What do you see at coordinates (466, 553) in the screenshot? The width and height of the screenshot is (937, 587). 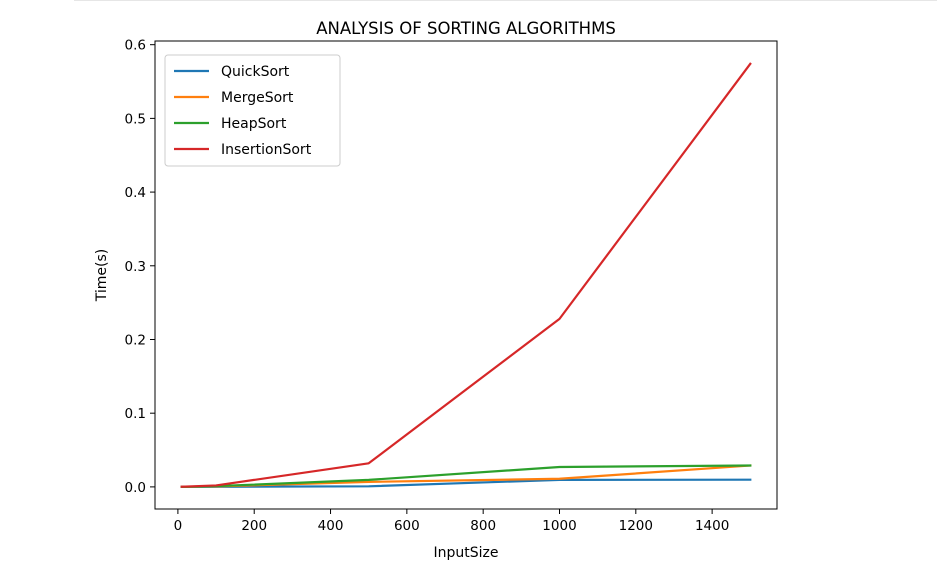 I see `x-axis-label: InputSize` at bounding box center [466, 553].